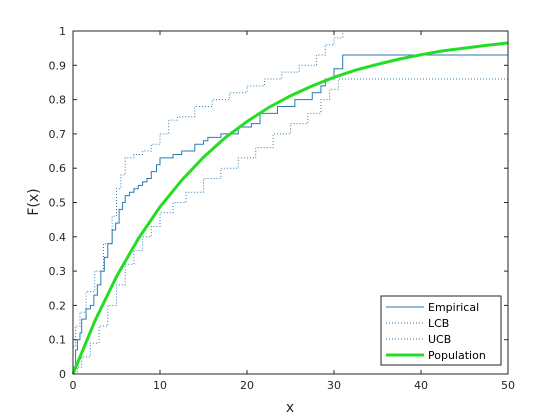 This screenshot has height=420, width=560. Describe the element at coordinates (438, 323) in the screenshot. I see `legend-label-lcb: LCB` at that location.